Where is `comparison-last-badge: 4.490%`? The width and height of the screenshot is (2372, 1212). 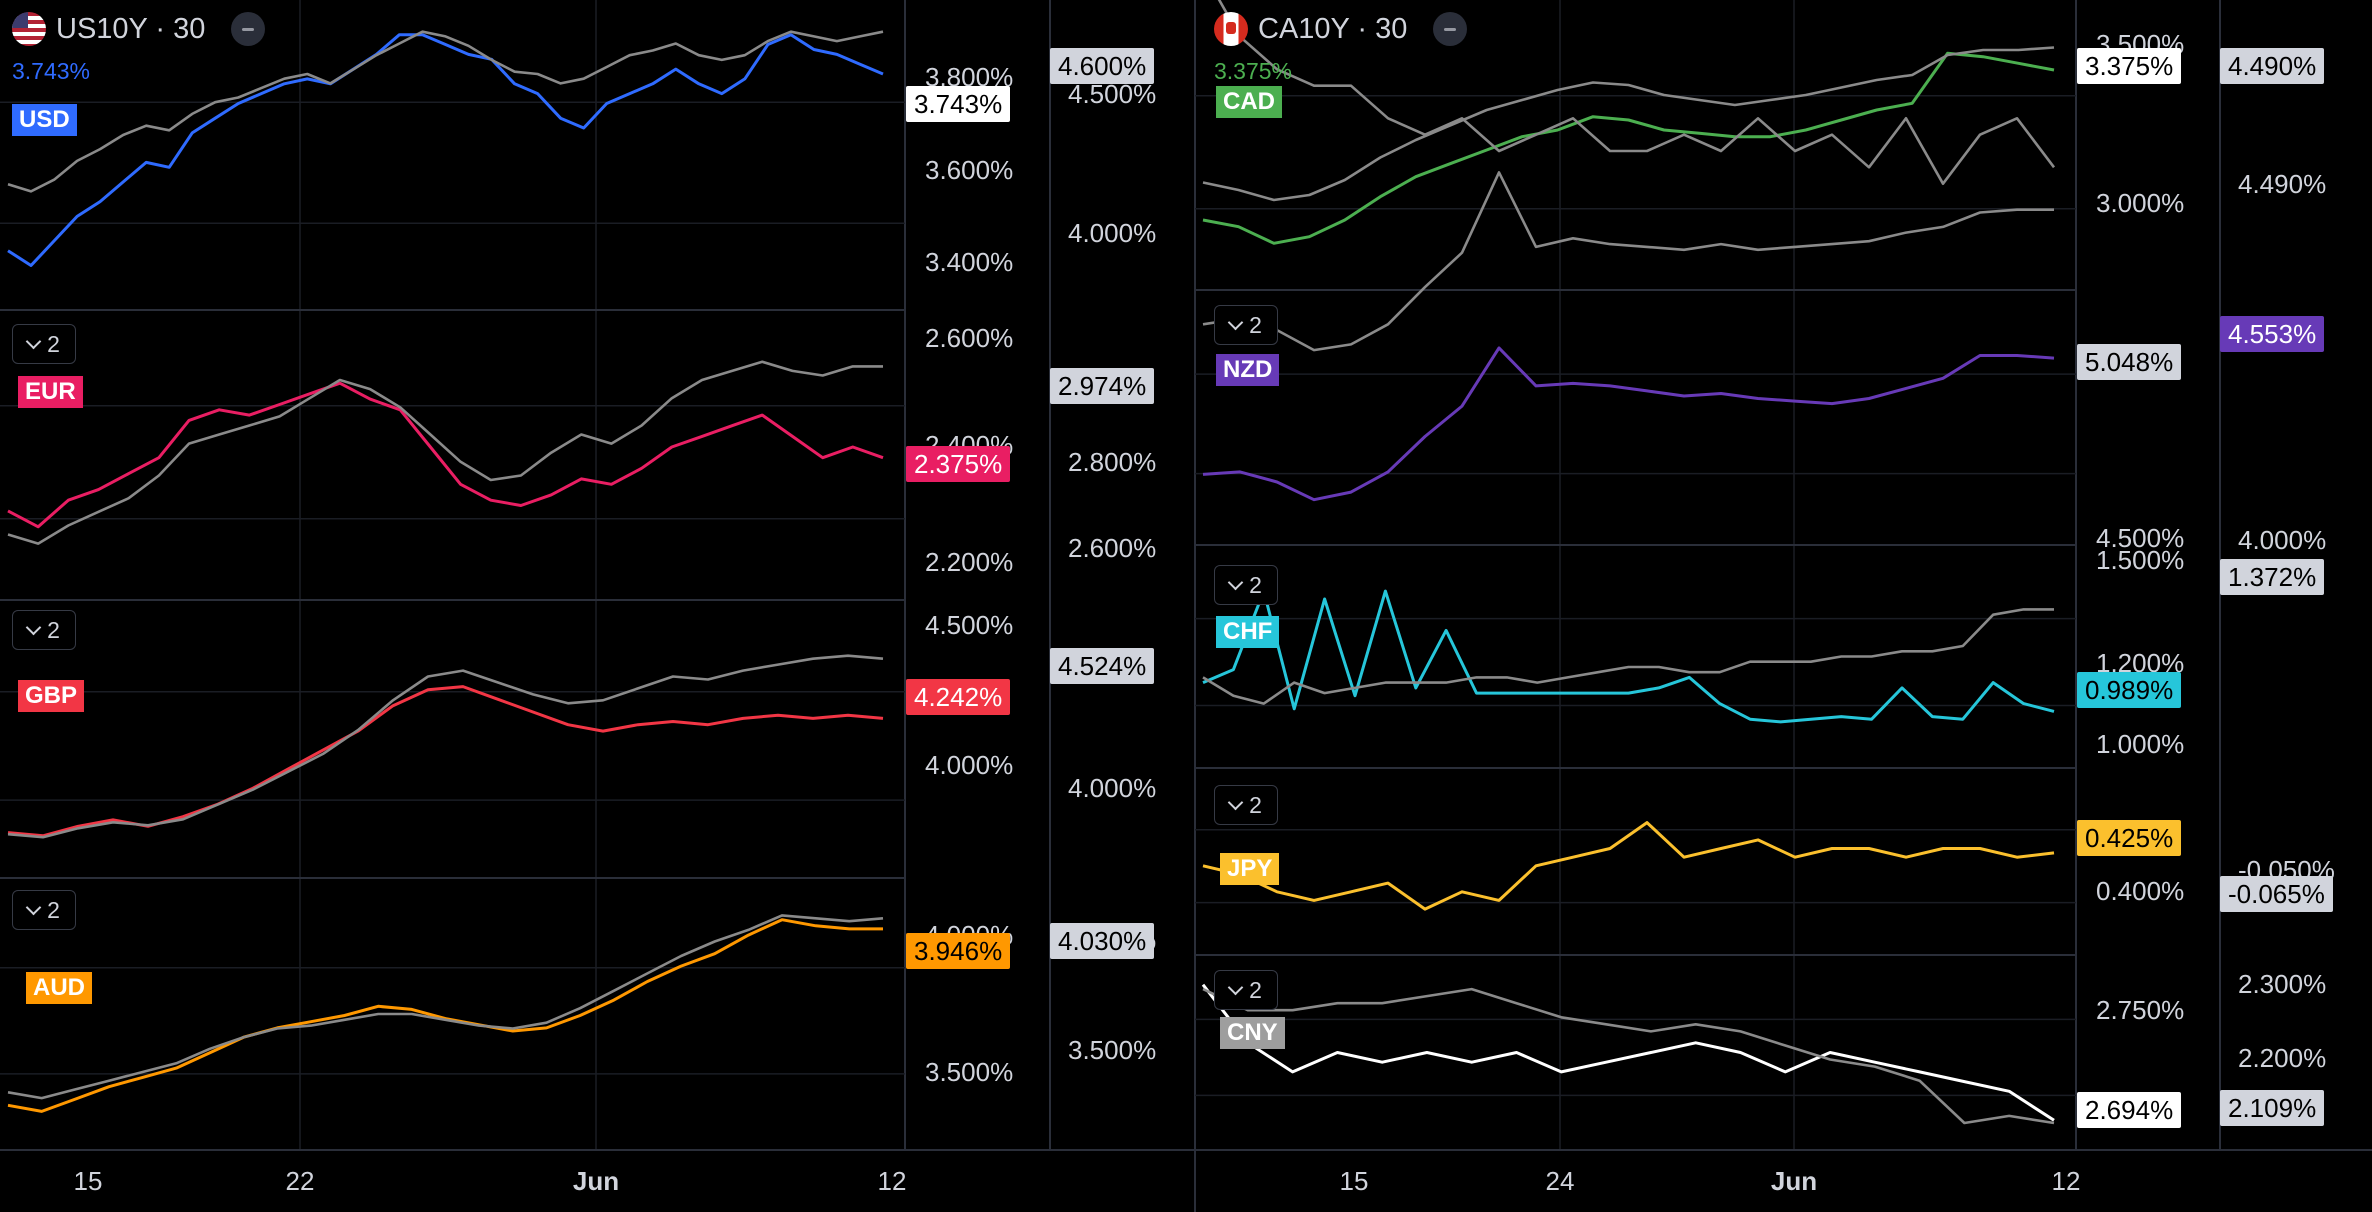 comparison-last-badge: 4.490% is located at coordinates (2272, 66).